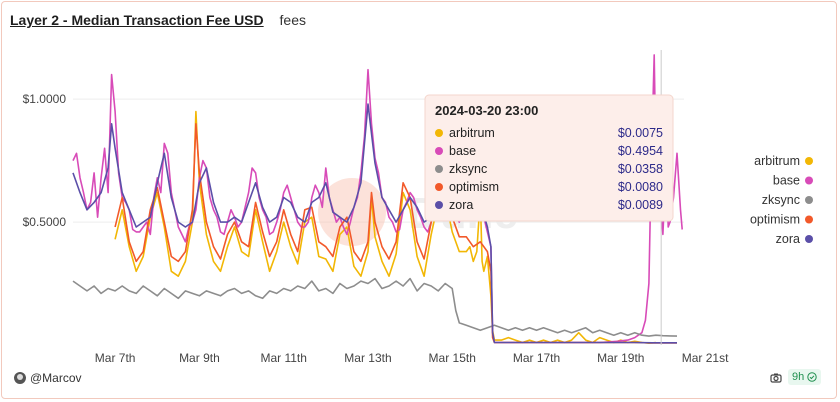 The height and width of the screenshot is (402, 840). I want to click on tooltip-series-name: zora, so click(461, 205).